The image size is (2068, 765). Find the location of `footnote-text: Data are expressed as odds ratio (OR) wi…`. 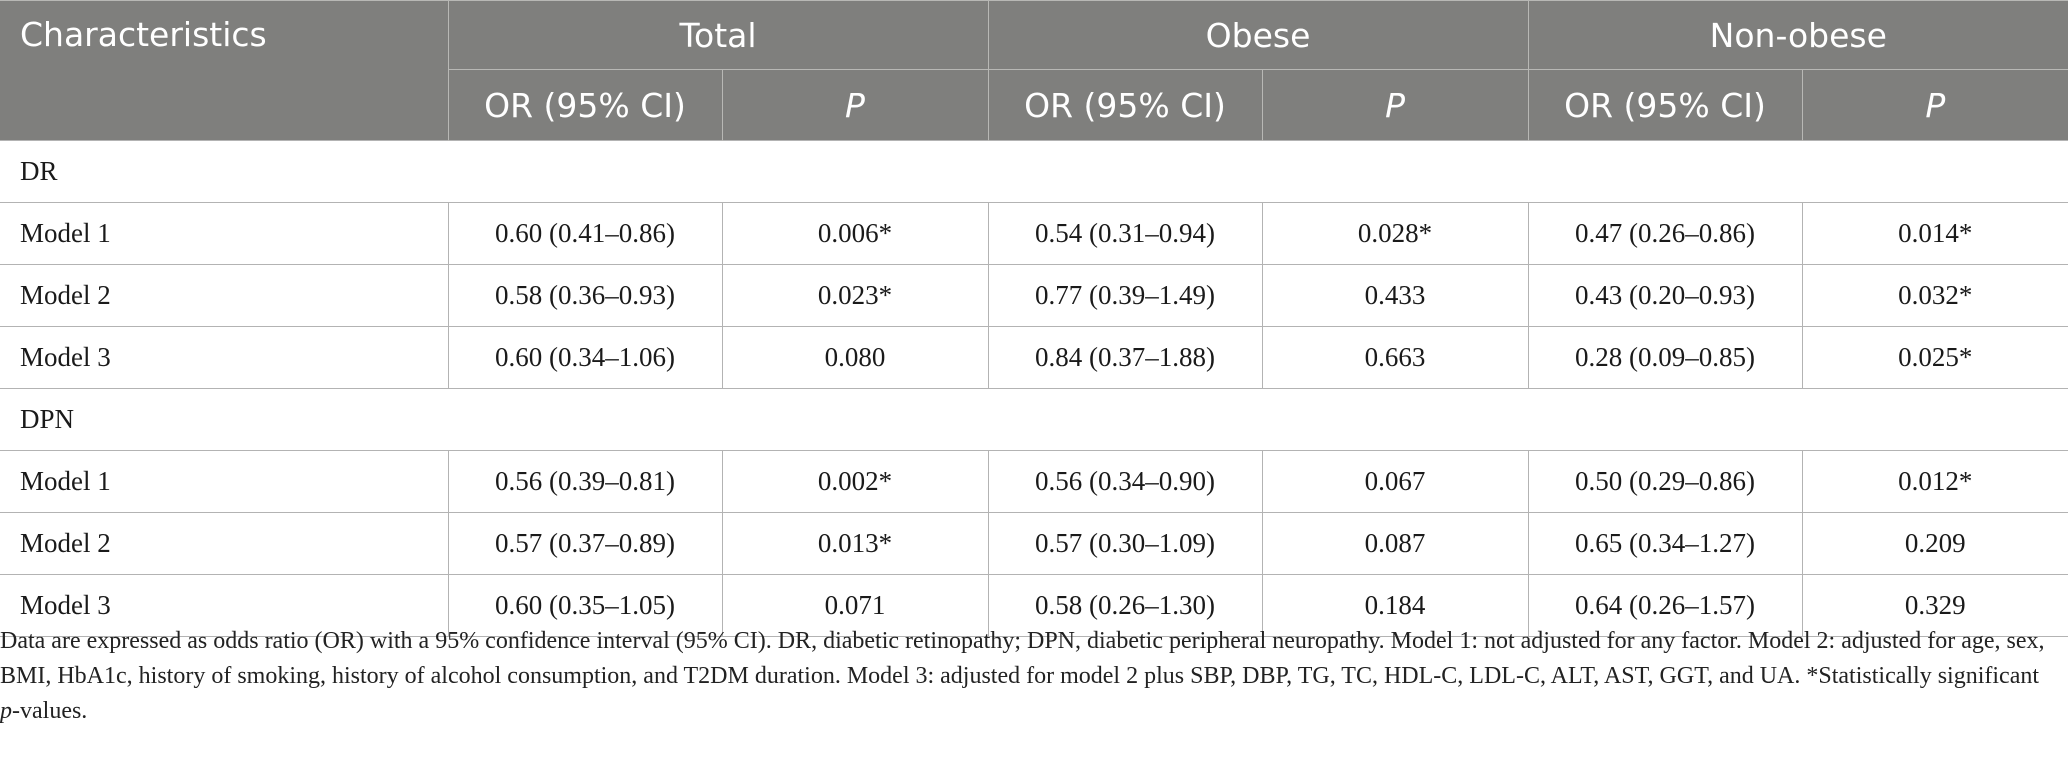

footnote-text: Data are expressed as odds ratio (OR) wi… is located at coordinates (1022, 658).